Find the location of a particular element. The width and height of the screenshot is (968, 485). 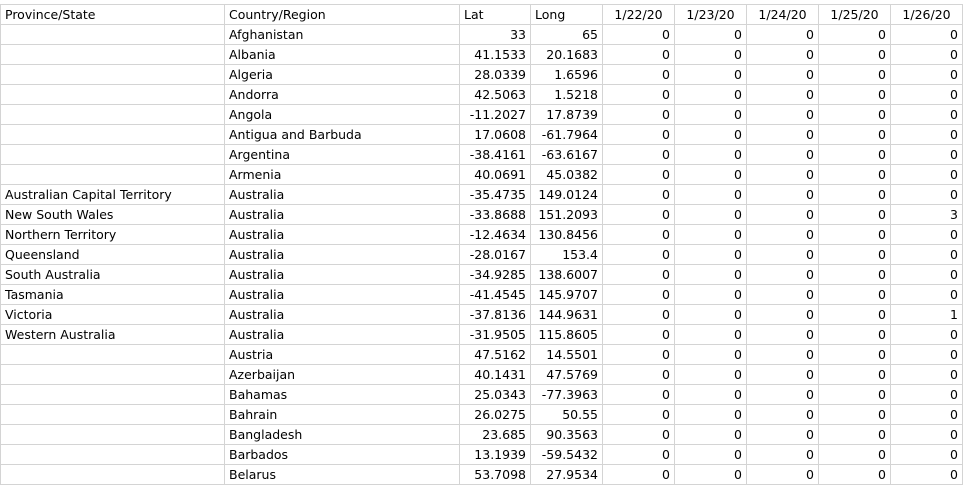

cell-country-region: Austria is located at coordinates (342, 354).